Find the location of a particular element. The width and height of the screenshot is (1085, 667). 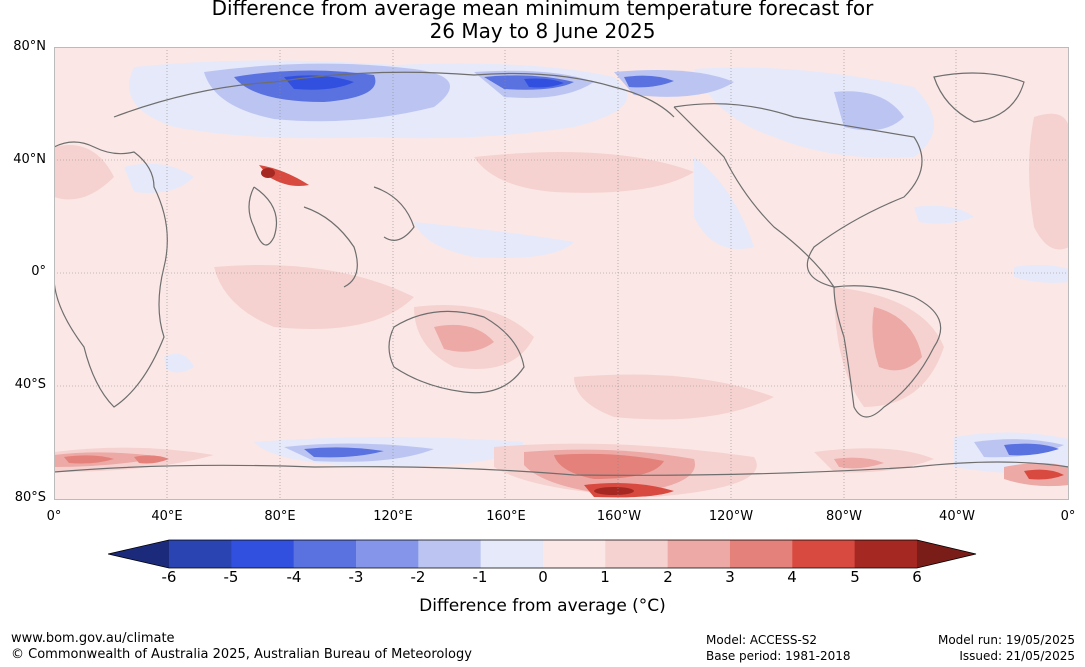

lon-label-80w: 80°W is located at coordinates (844, 516).